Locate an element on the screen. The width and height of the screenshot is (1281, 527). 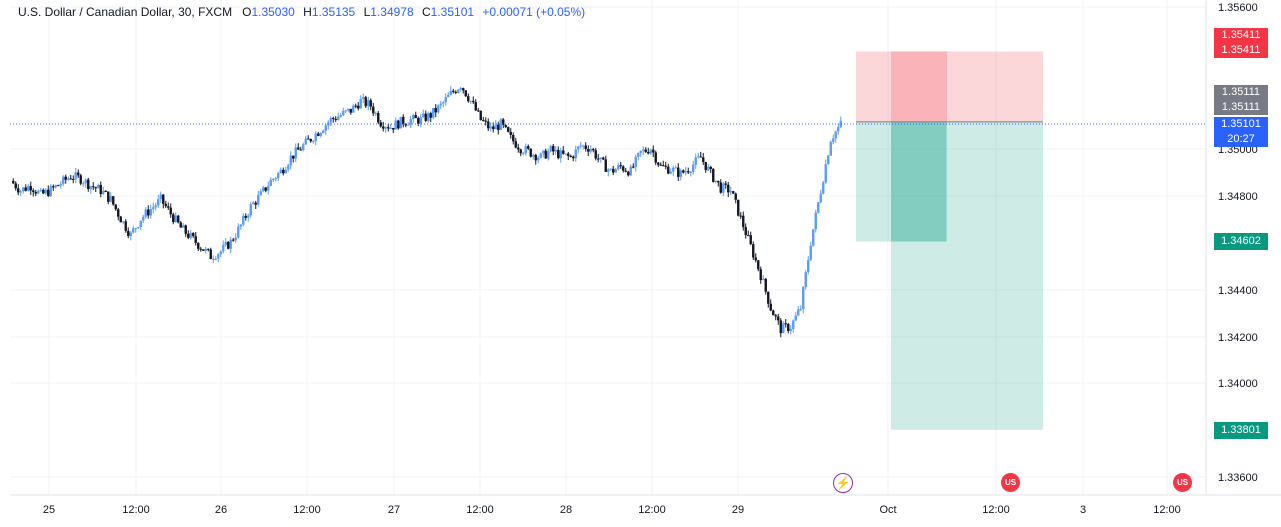
target-price-tag-2: 1.33801 is located at coordinates (1241, 430).